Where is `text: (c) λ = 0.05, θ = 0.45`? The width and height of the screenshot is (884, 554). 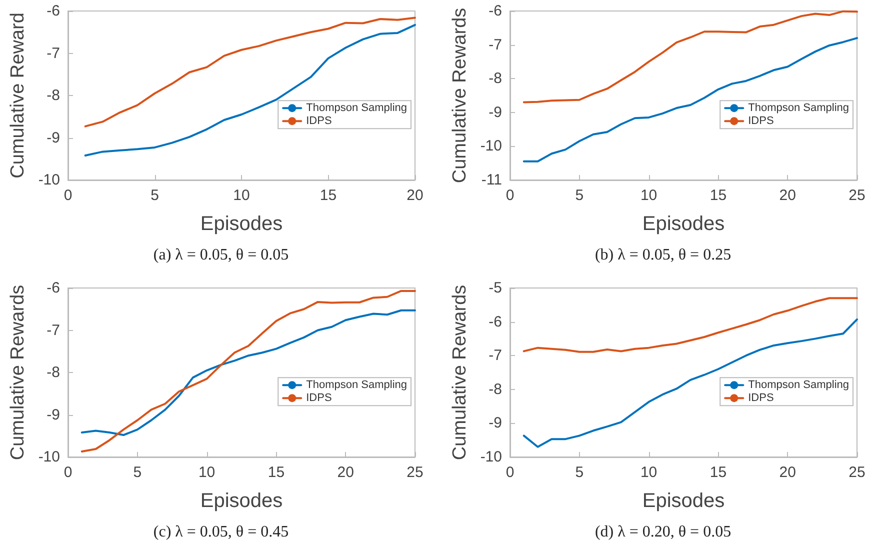
text: (c) λ = 0.05, θ = 0.45 is located at coordinates (221, 532).